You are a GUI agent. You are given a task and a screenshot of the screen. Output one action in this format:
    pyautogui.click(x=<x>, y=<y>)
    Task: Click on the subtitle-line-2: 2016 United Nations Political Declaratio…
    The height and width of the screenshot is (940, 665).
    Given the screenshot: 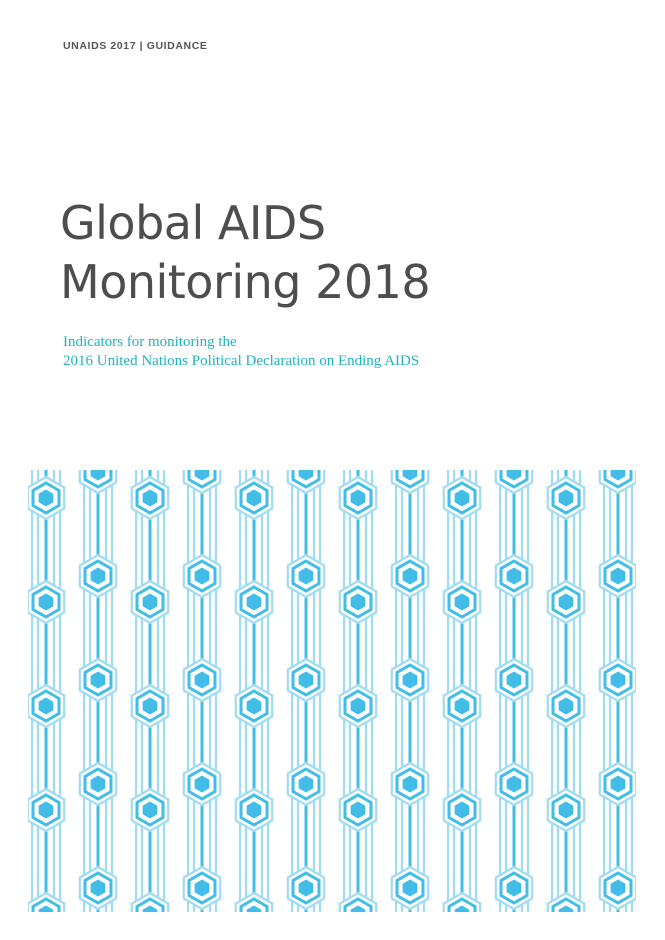 What is the action you would take?
    pyautogui.click(x=241, y=360)
    